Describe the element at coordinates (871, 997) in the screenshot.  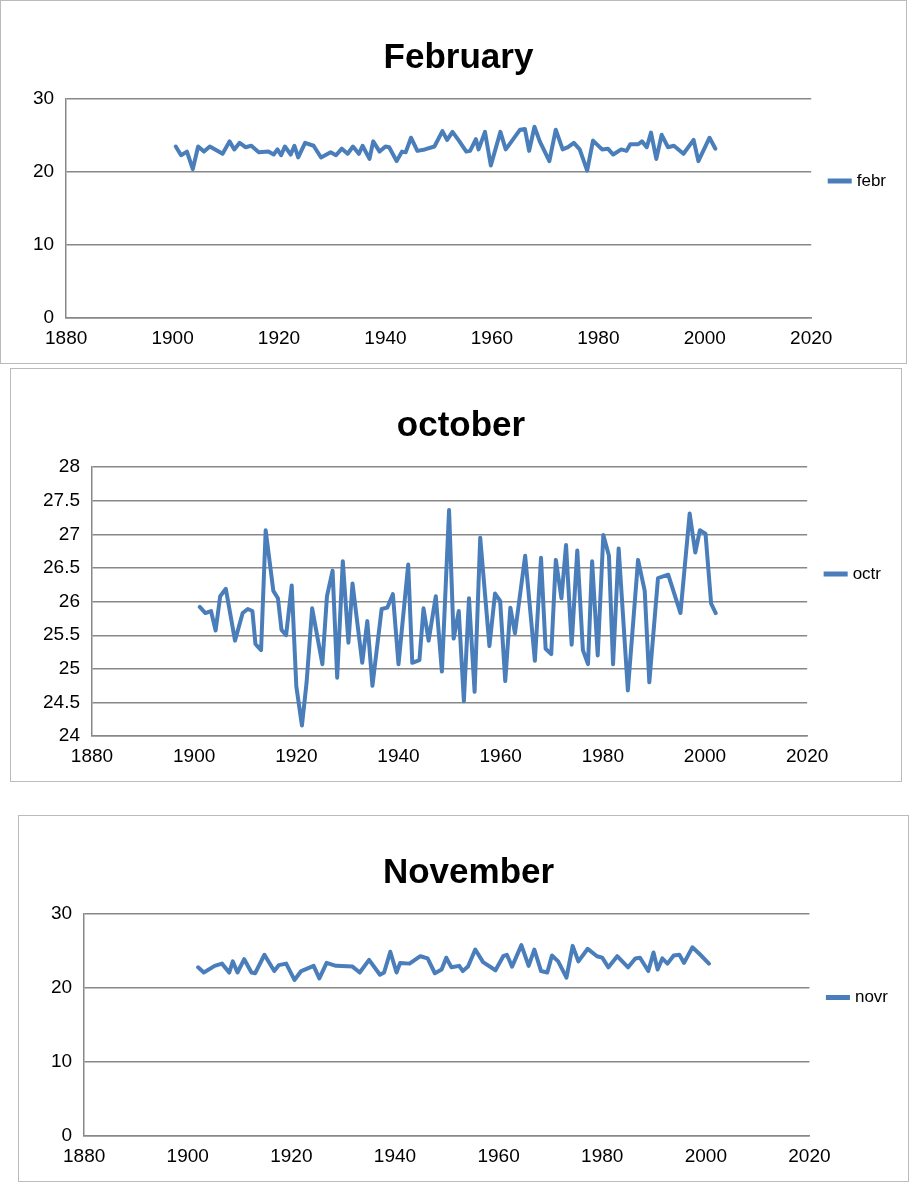
I see `legend-label: novr` at that location.